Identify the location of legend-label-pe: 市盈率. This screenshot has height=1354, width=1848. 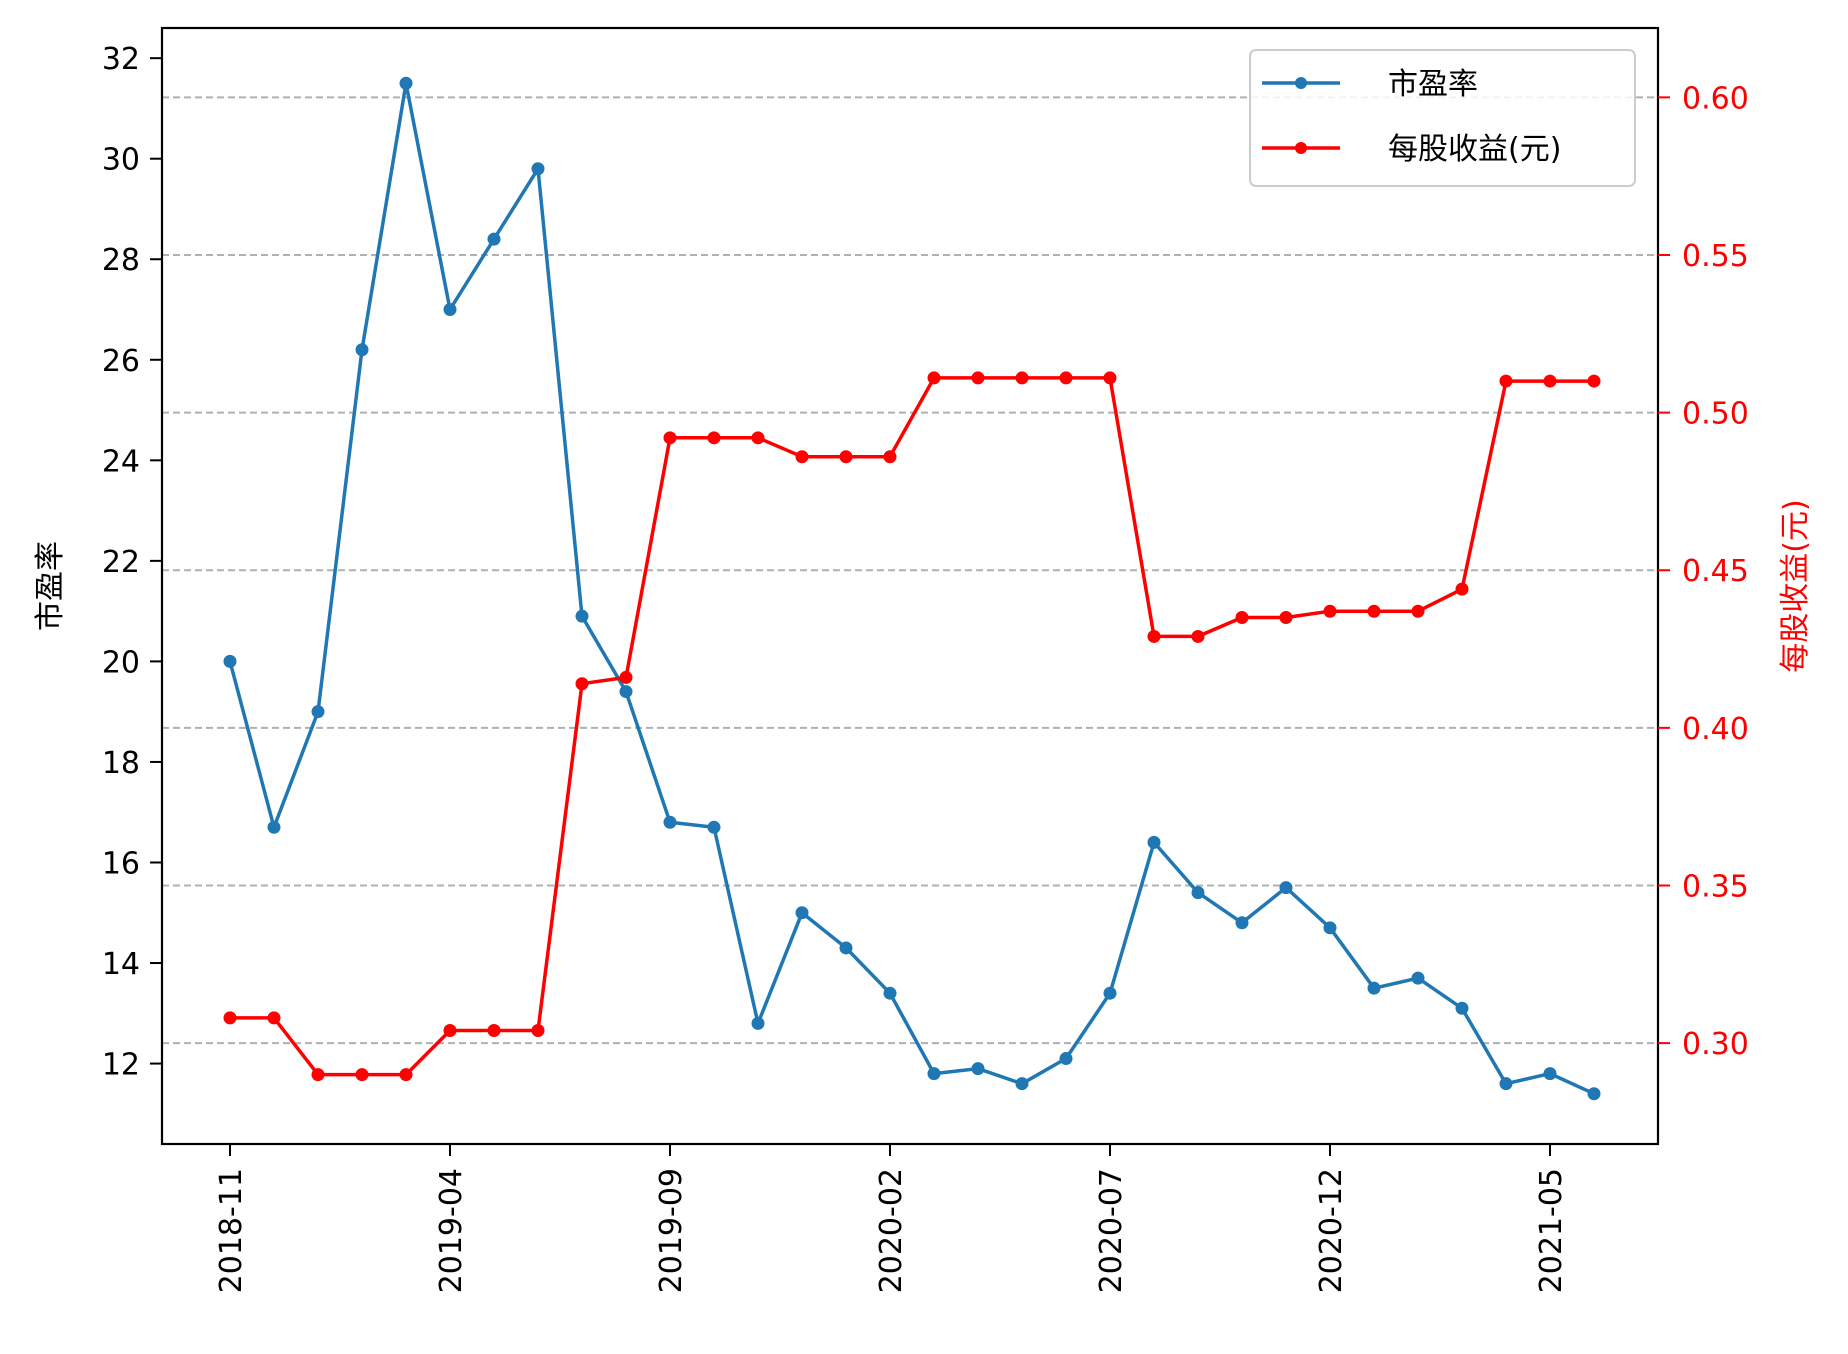
(1433, 84).